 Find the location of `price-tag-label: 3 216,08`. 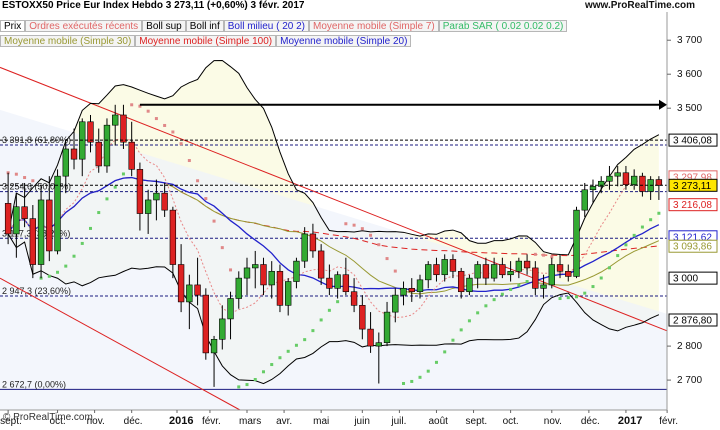

price-tag-label: 3 216,08 is located at coordinates (692, 205).